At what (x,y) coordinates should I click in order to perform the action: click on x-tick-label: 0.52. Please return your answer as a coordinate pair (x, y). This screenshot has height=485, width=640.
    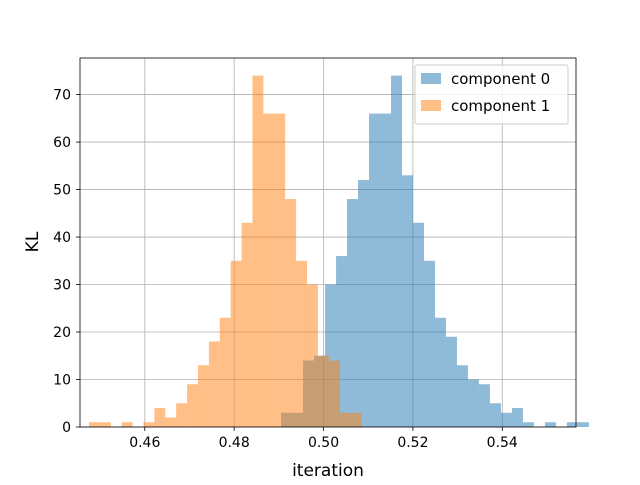
    Looking at the image, I should click on (412, 443).